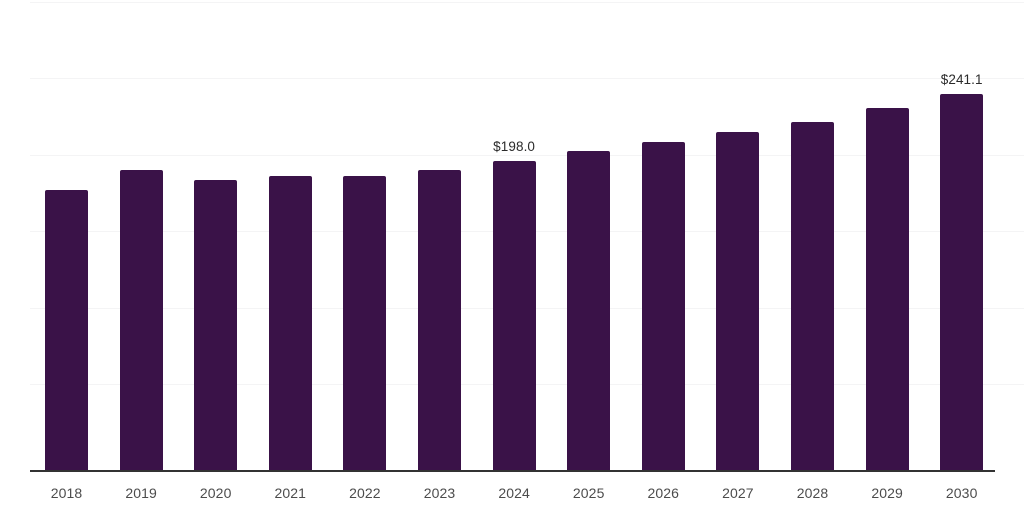  I want to click on bar-value-label-2030: $241.1, so click(961, 79).